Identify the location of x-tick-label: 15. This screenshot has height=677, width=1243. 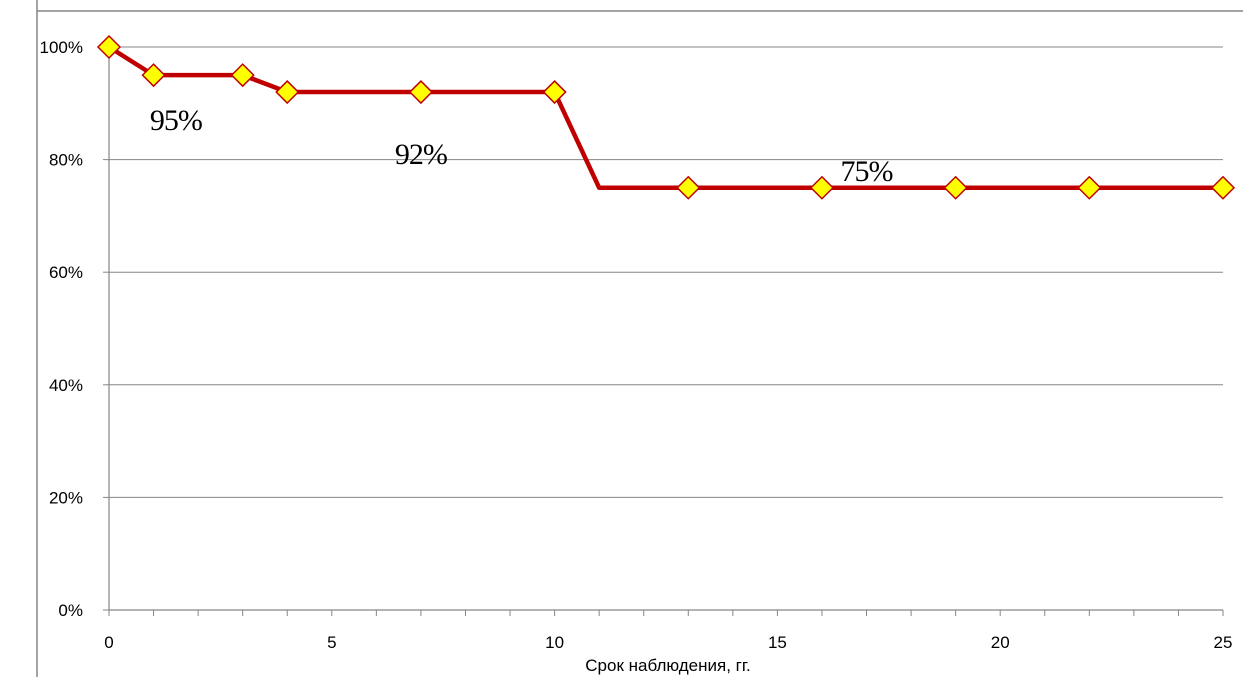
(777, 642).